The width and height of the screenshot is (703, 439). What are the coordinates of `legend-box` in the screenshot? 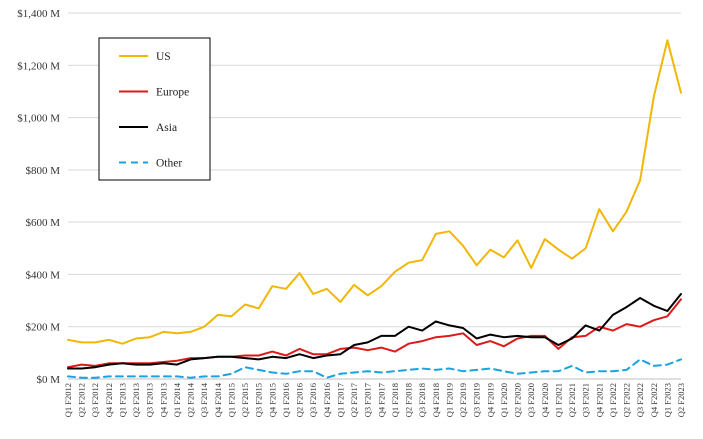 It's located at (154, 109).